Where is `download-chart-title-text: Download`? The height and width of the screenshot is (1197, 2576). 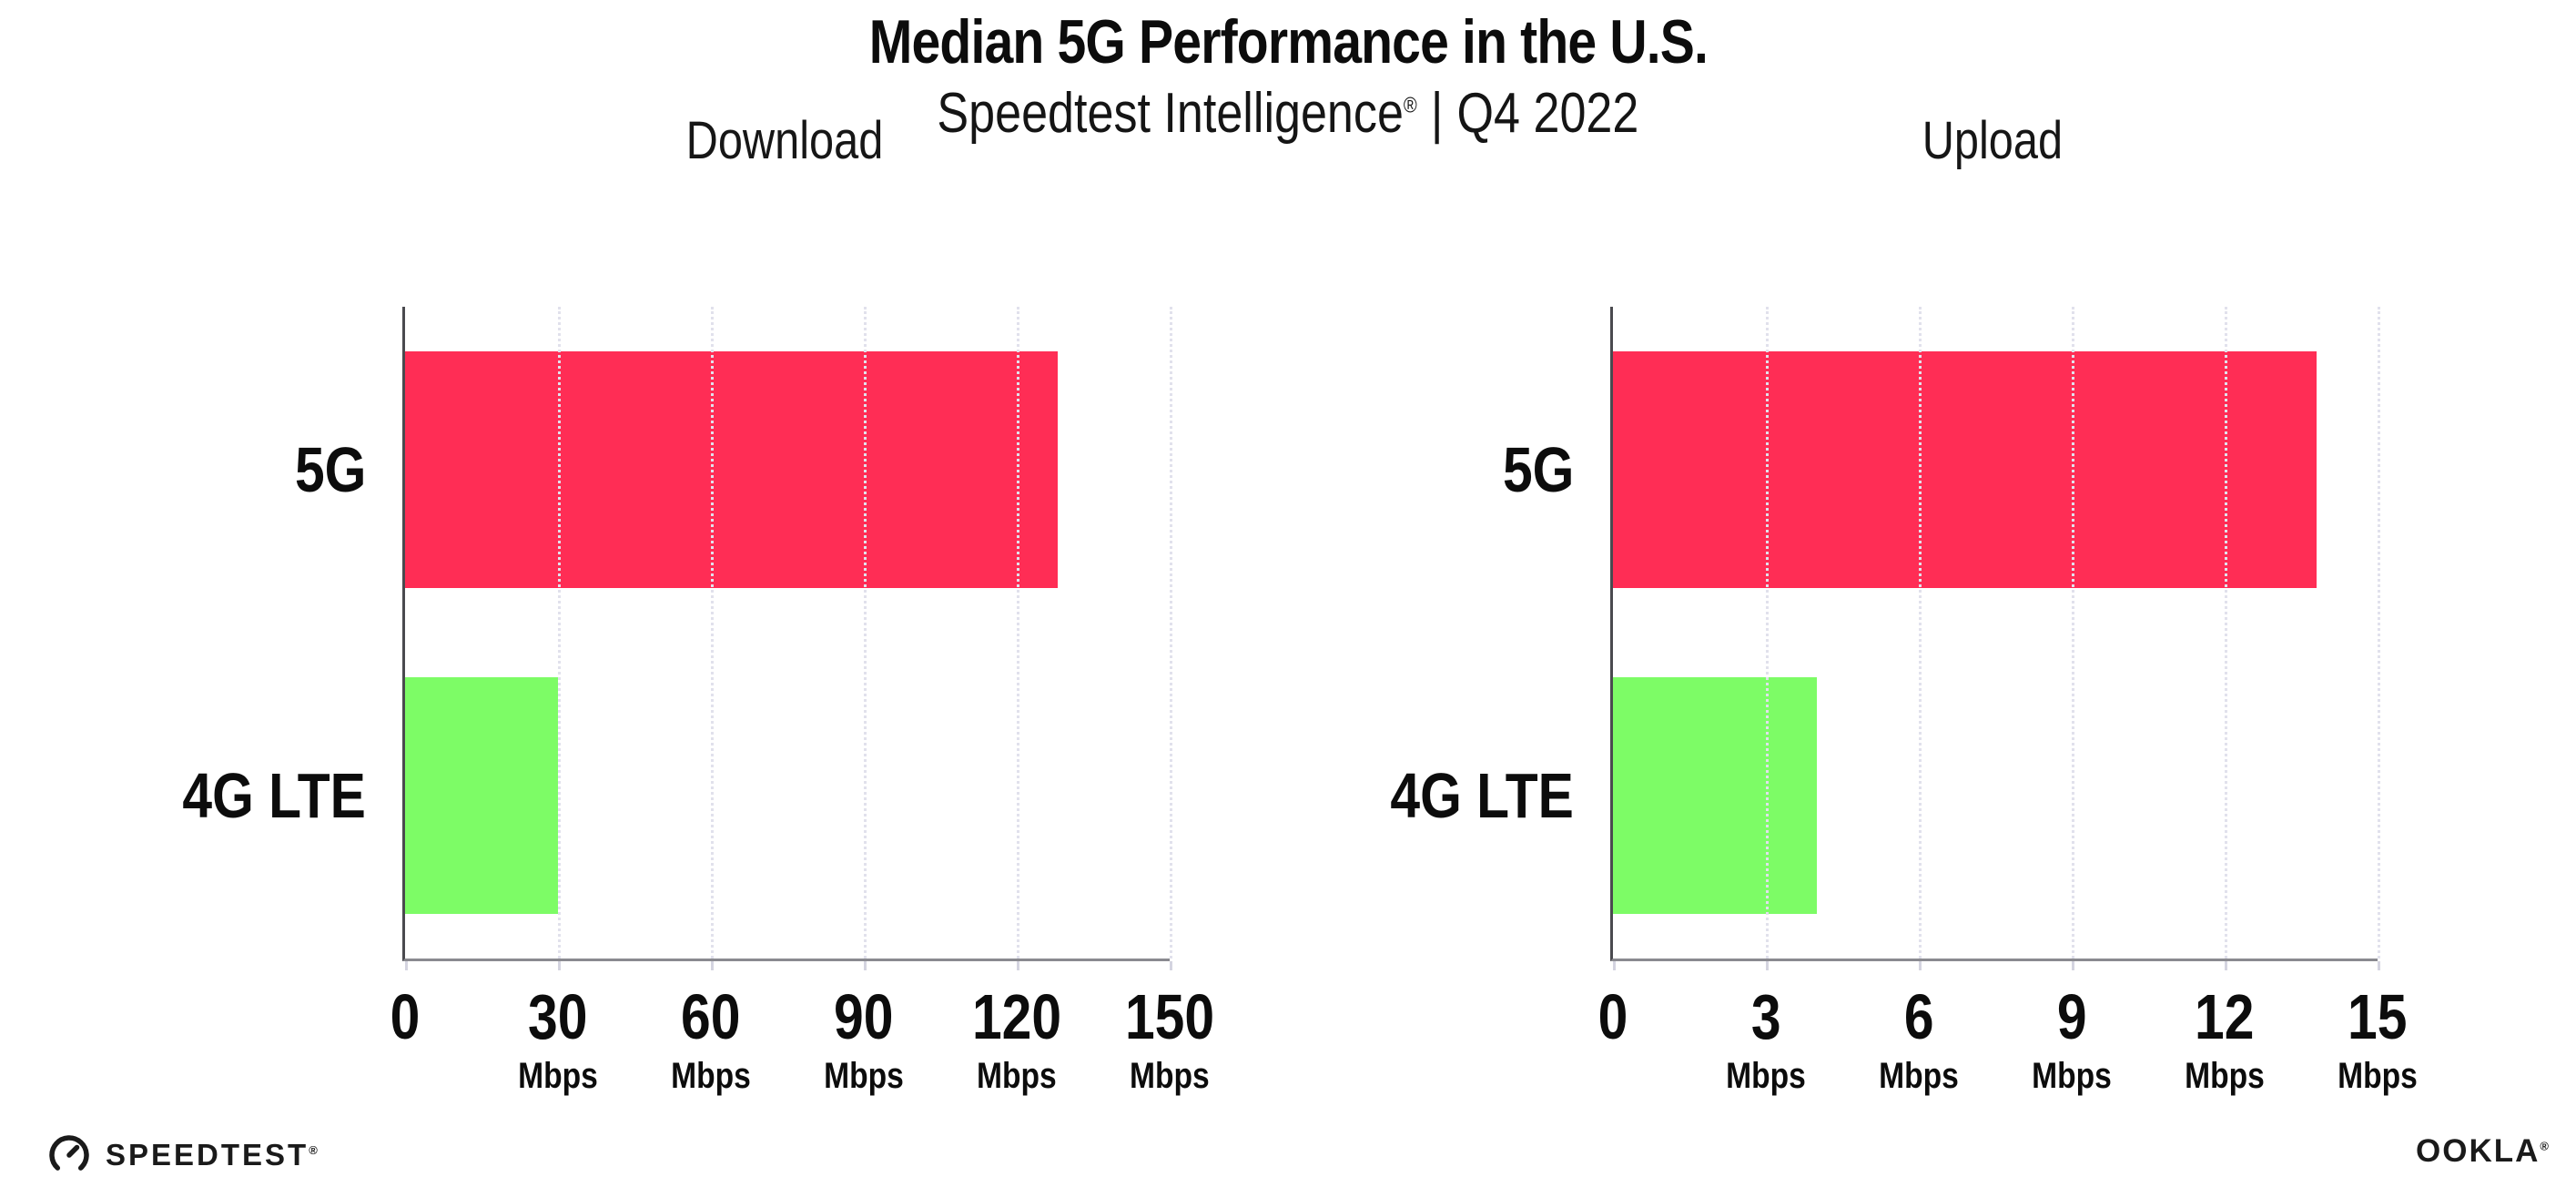
download-chart-title-text: Download is located at coordinates (784, 140).